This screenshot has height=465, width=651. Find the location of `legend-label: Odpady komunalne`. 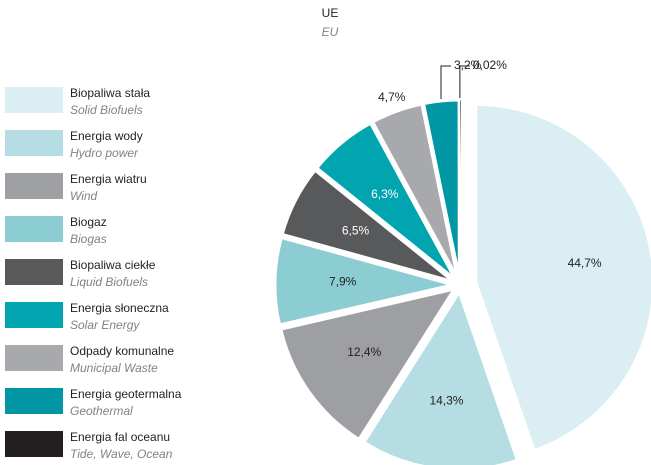

legend-label: Odpady komunalne is located at coordinates (122, 351).